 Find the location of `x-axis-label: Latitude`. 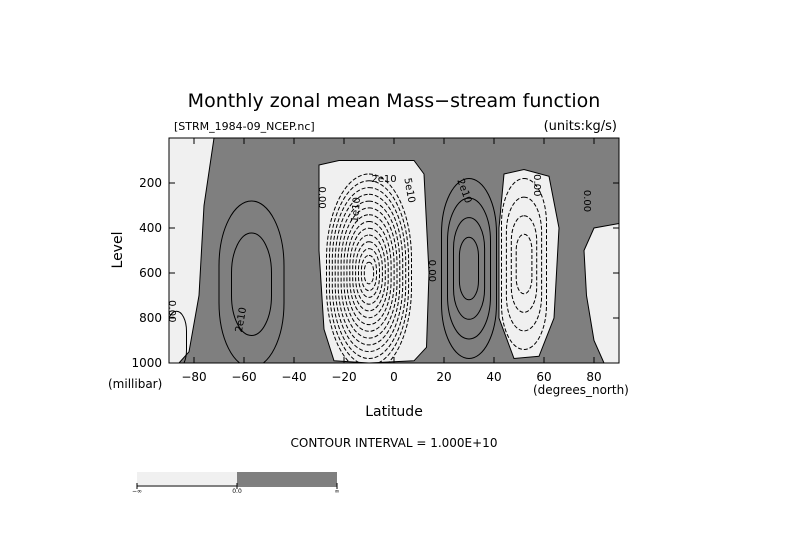

x-axis-label: Latitude is located at coordinates (394, 412).